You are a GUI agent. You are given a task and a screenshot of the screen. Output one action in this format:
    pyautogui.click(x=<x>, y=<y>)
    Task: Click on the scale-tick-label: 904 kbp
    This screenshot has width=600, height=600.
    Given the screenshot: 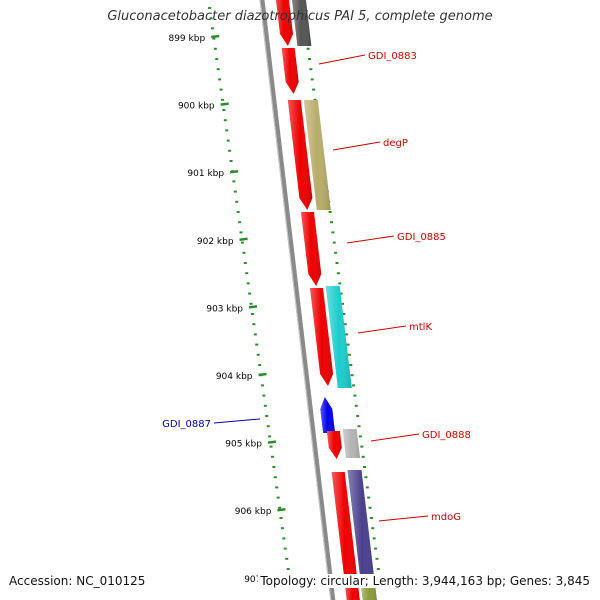 What is the action you would take?
    pyautogui.click(x=234, y=377)
    